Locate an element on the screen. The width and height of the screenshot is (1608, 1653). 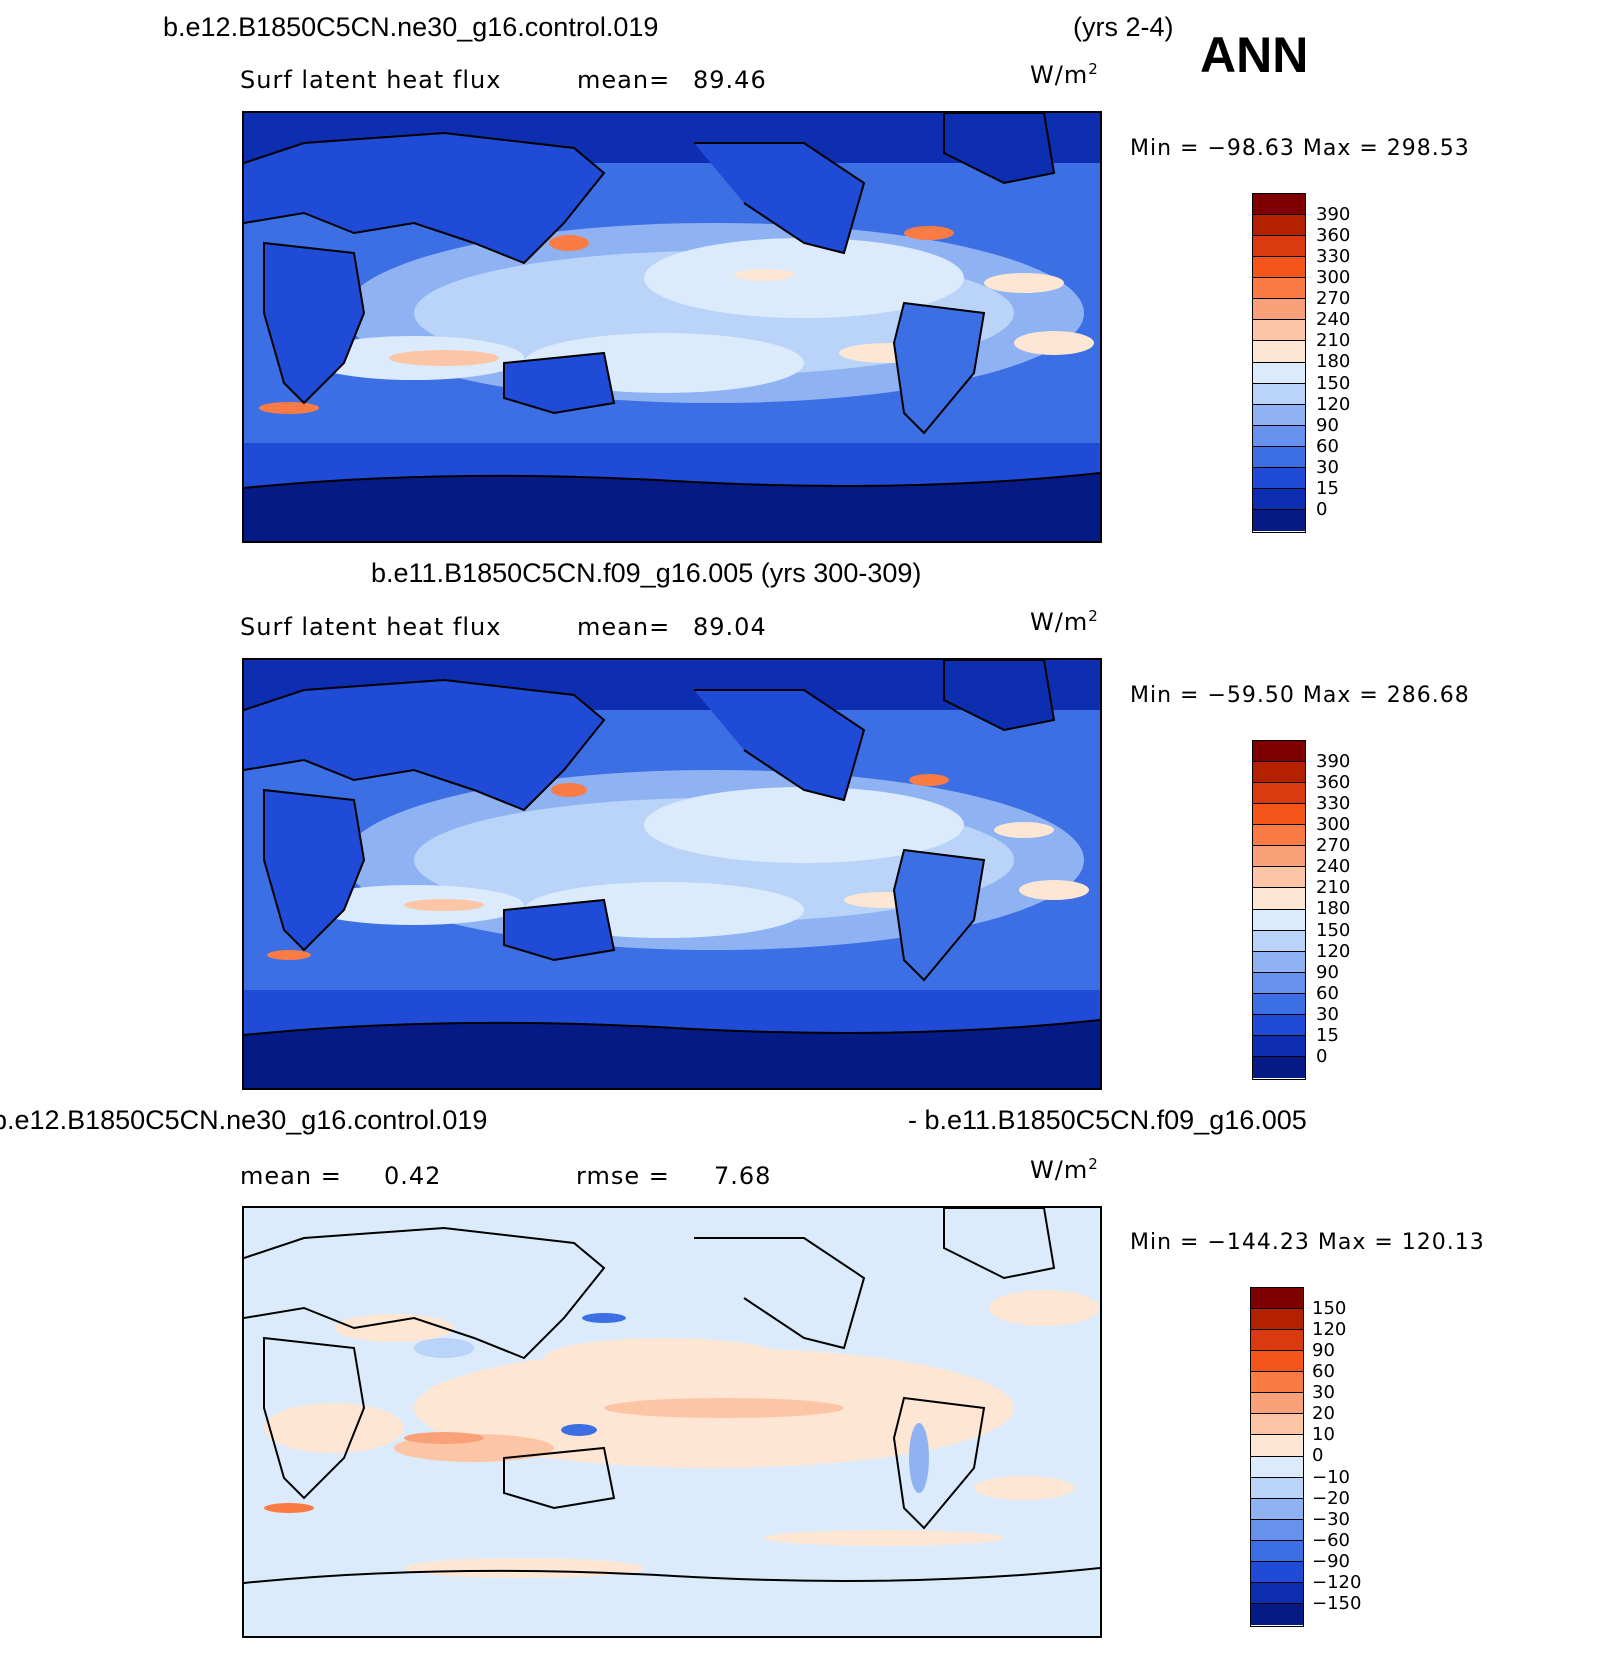
panel3-left-title: b.e12.B1850C5CN.ne30_g16.control.019 is located at coordinates (244, 1120).